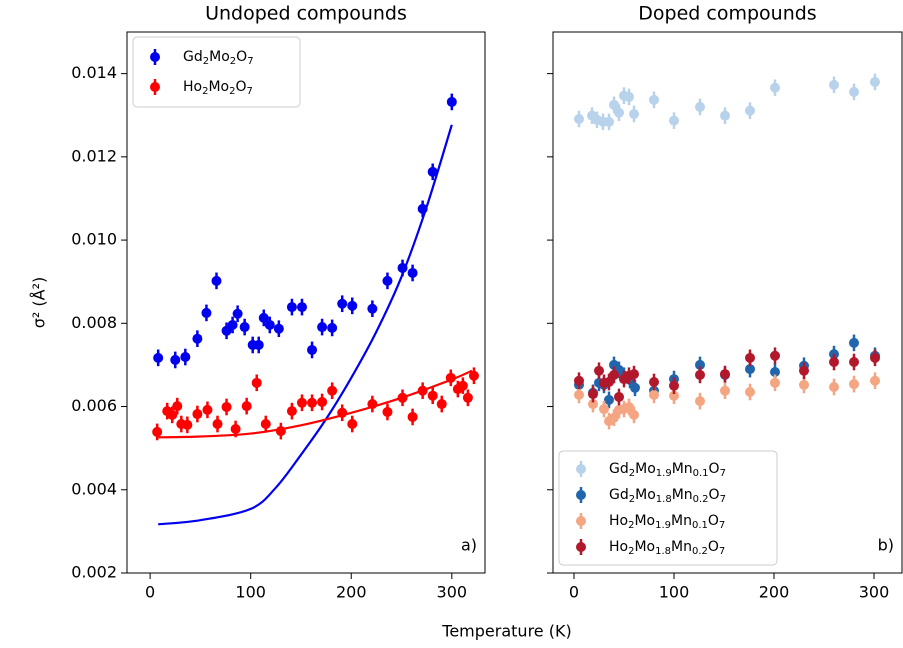  Describe the element at coordinates (94, 405) in the screenshot. I see `y-tick-label: 0.006` at that location.